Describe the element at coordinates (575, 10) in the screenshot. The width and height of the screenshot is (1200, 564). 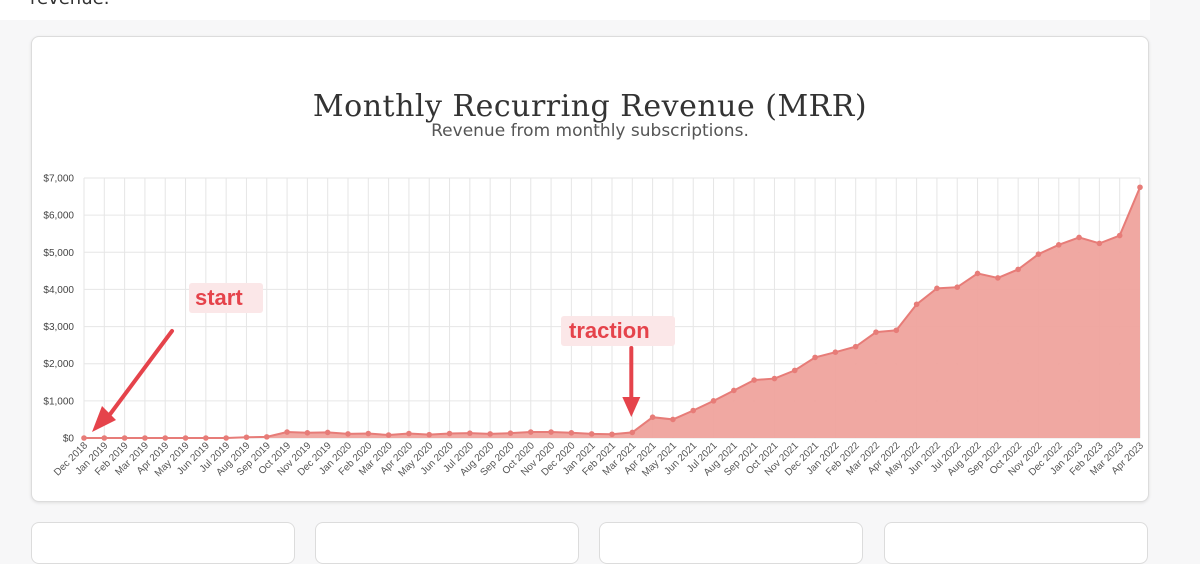
I see `top-strip: revenue.` at that location.